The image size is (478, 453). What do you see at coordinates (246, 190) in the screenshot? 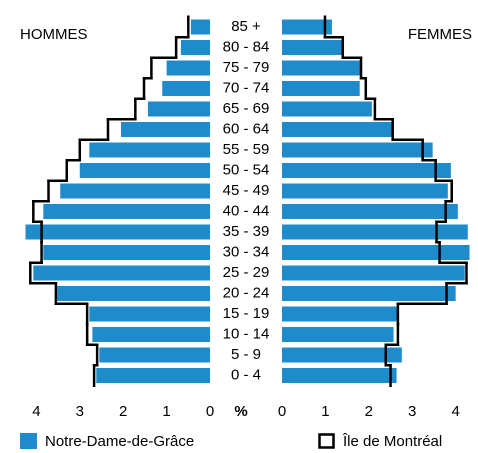
I see `category-label: 45 - 49` at bounding box center [246, 190].